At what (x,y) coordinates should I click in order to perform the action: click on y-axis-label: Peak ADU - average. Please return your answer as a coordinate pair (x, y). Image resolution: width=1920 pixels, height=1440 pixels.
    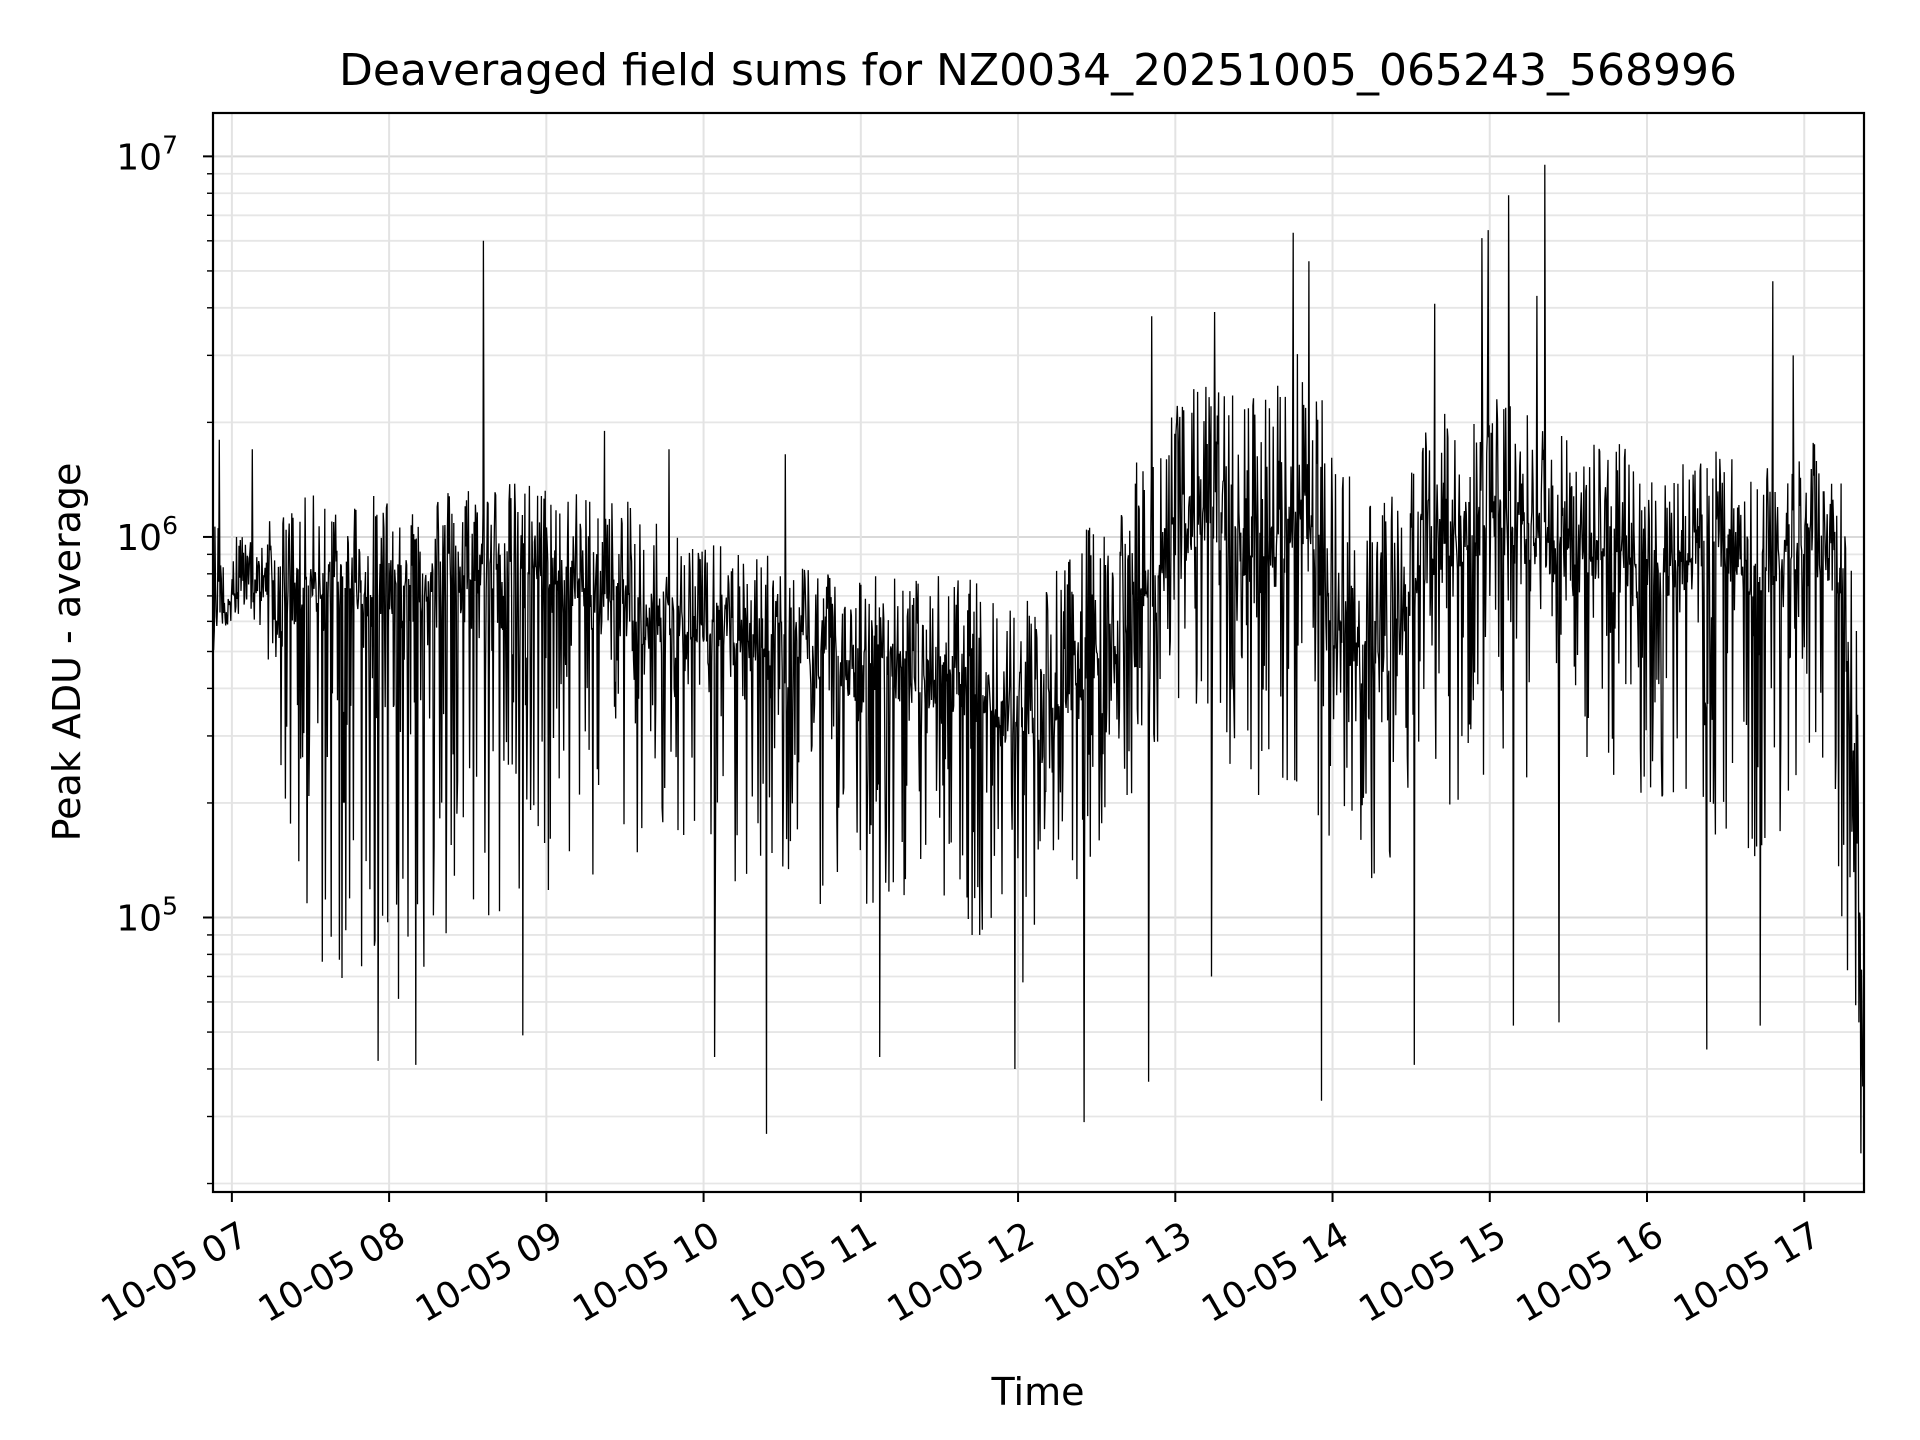
    Looking at the image, I should click on (67, 652).